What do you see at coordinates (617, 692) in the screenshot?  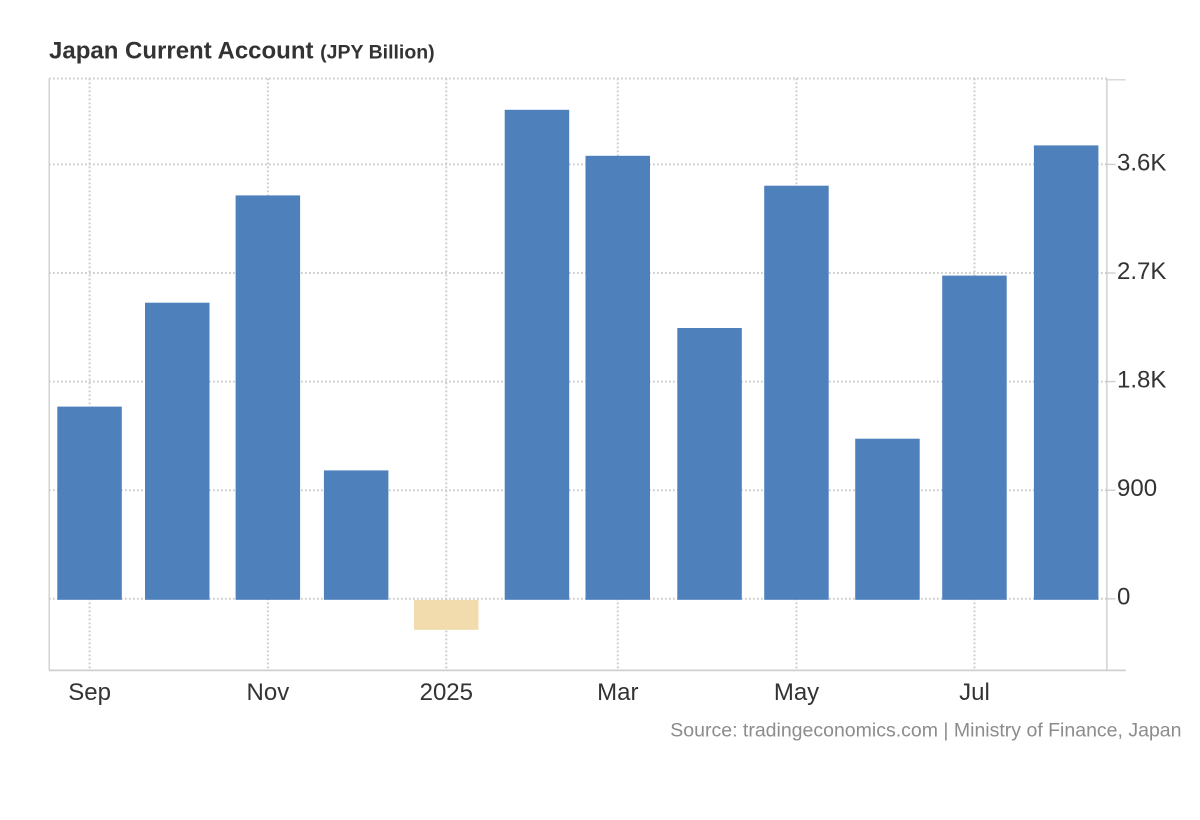 I see `svg-text: Mar` at bounding box center [617, 692].